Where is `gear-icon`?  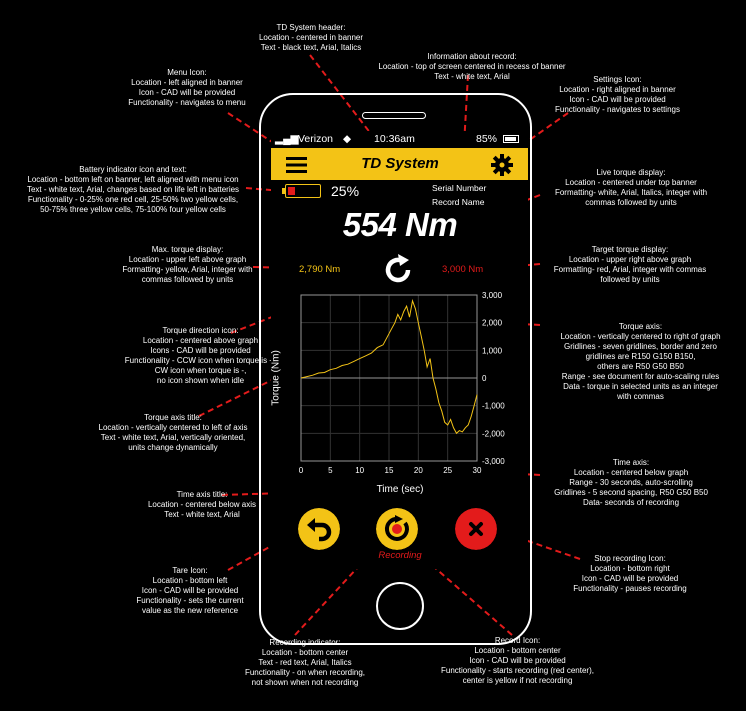
gear-icon is located at coordinates (502, 165).